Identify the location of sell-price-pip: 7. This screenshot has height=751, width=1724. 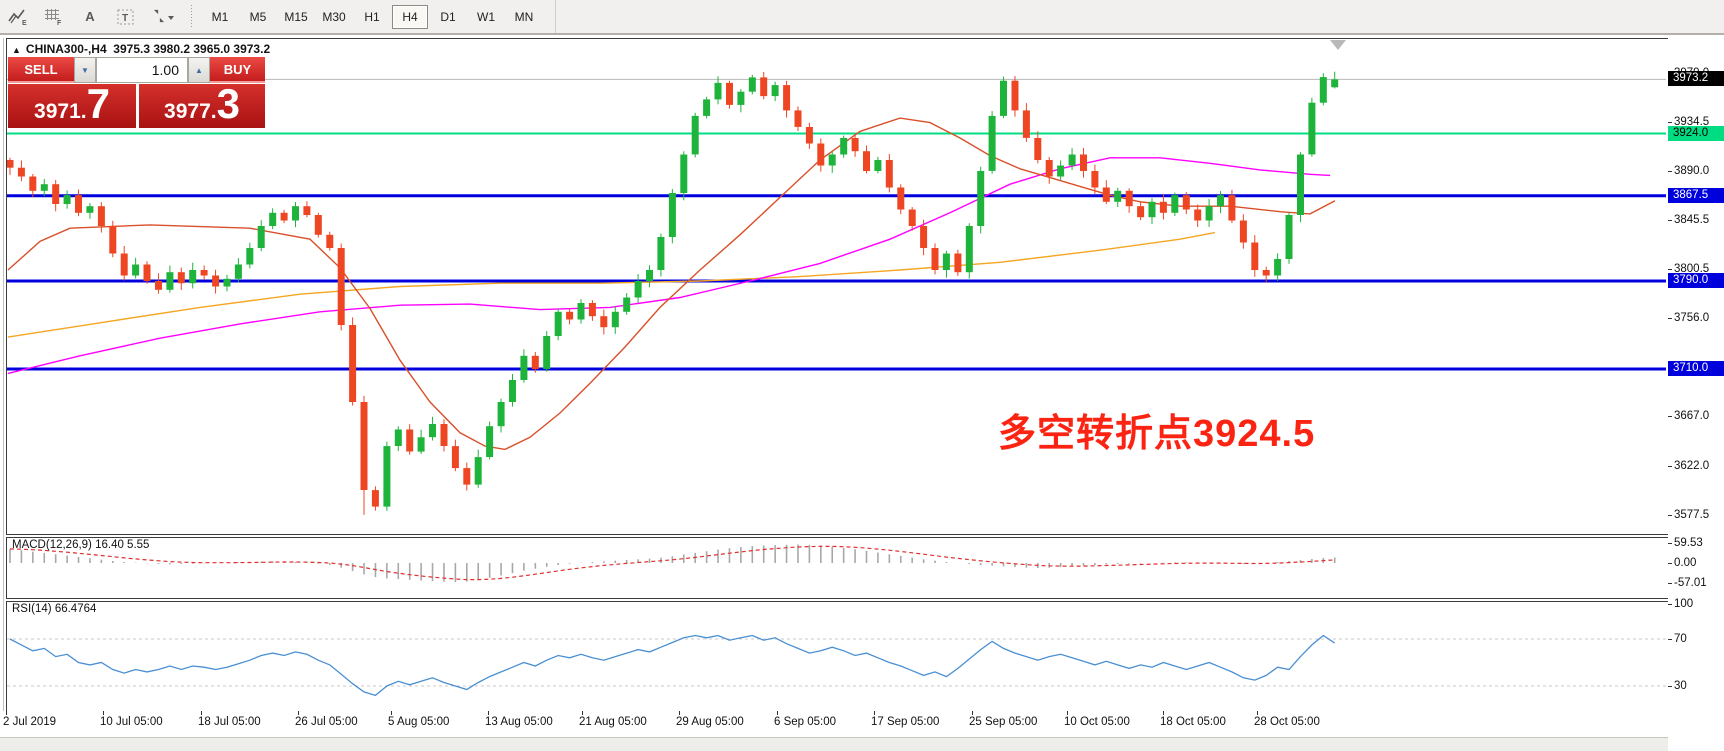
(98, 103).